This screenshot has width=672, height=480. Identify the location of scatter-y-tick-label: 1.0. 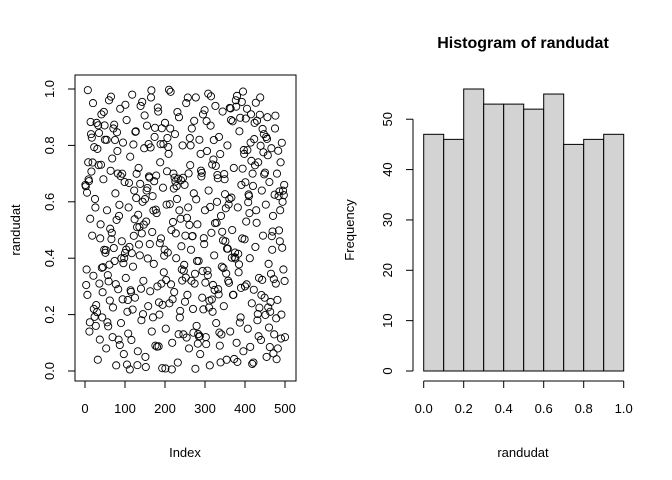
(49, 89).